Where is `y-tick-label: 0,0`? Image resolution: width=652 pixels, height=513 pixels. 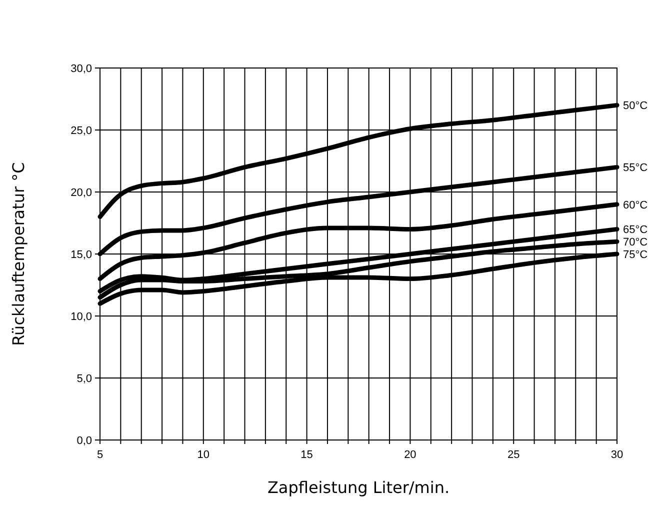
y-tick-label: 0,0 is located at coordinates (84, 441).